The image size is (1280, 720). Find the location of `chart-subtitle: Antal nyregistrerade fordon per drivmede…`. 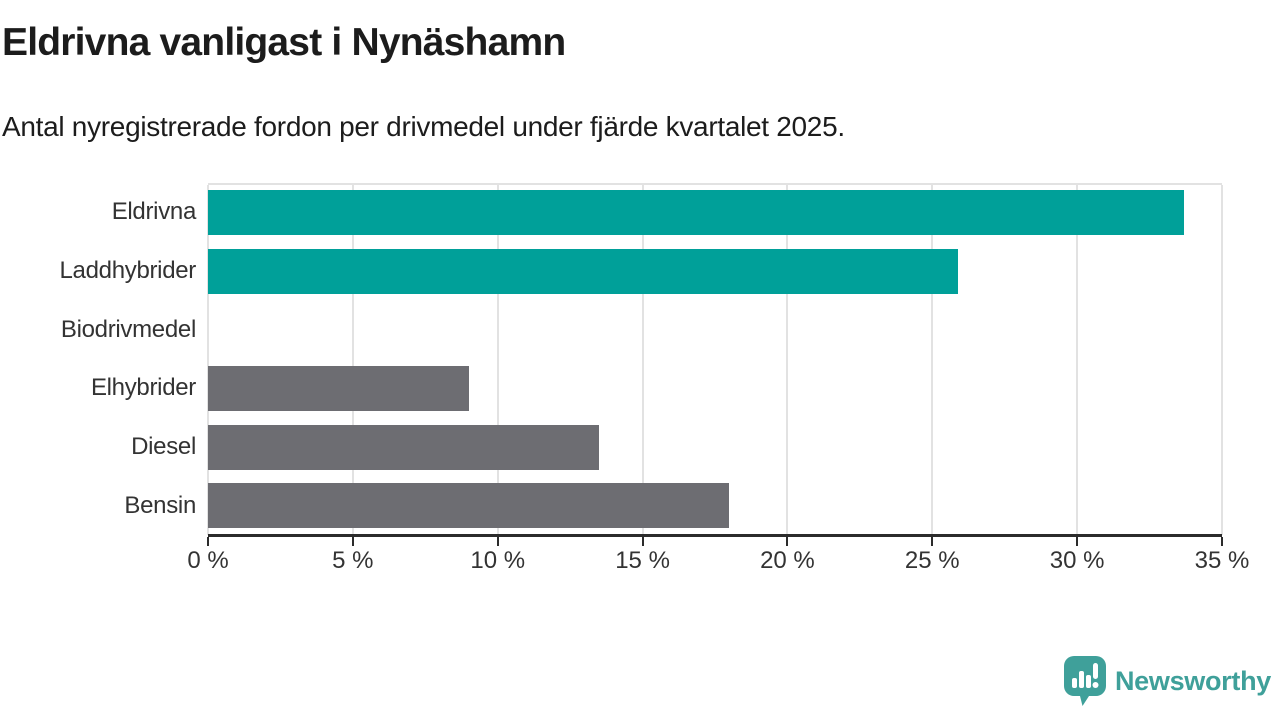

chart-subtitle: Antal nyregistrerade fordon per drivmede… is located at coordinates (423, 126).